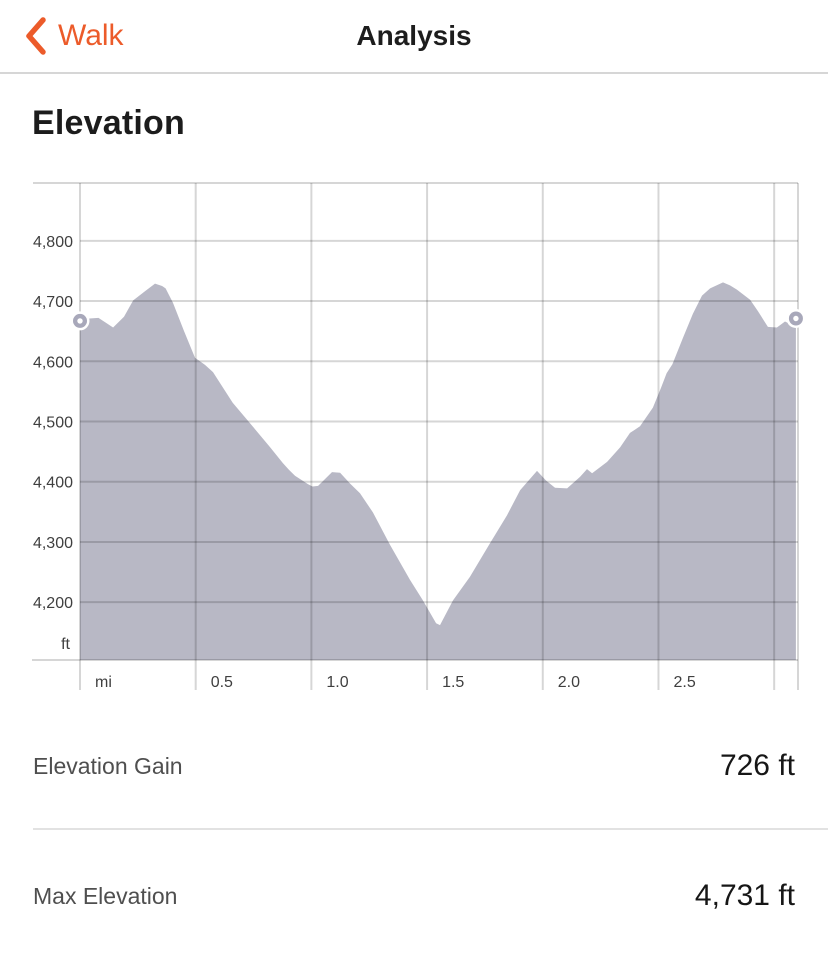  Describe the element at coordinates (53, 302) in the screenshot. I see `y-axis-label: 4,700` at that location.